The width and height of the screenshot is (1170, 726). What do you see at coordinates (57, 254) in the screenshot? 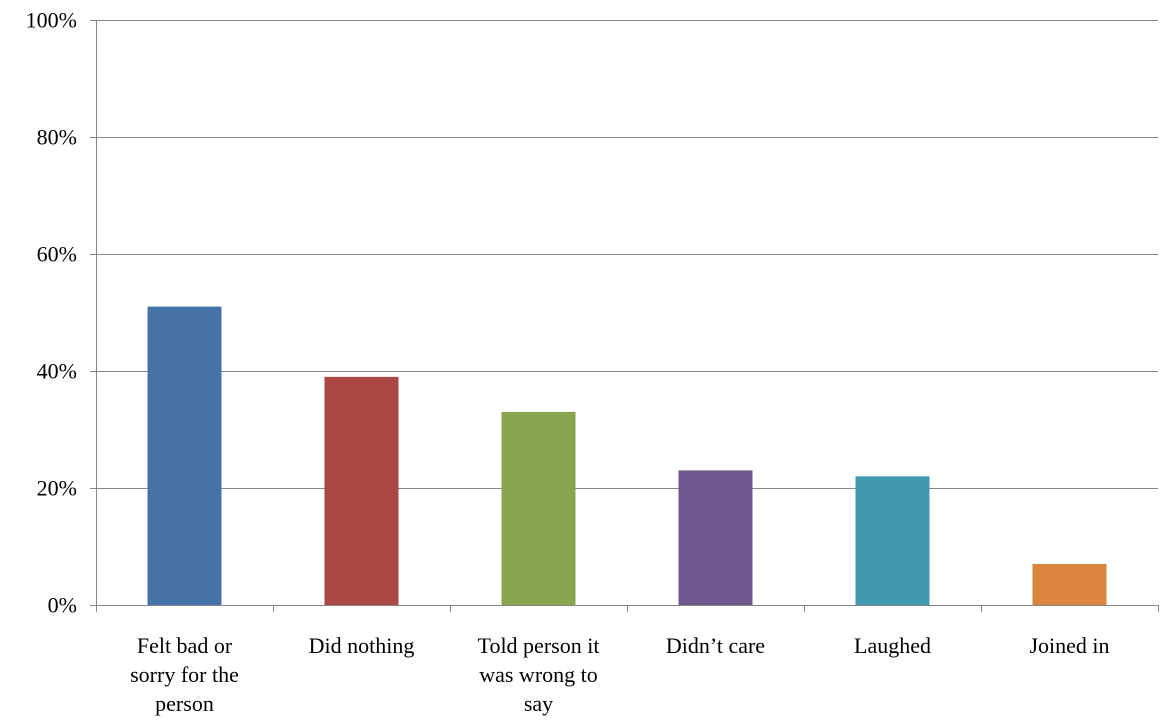
I see `y-tick-label: 60%` at bounding box center [57, 254].